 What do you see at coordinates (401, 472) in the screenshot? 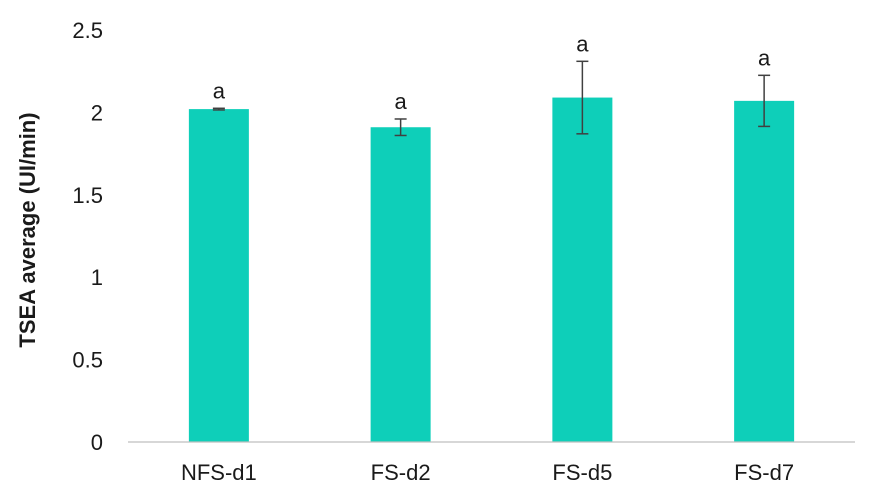
I see `x-category-label: FS-d2` at bounding box center [401, 472].